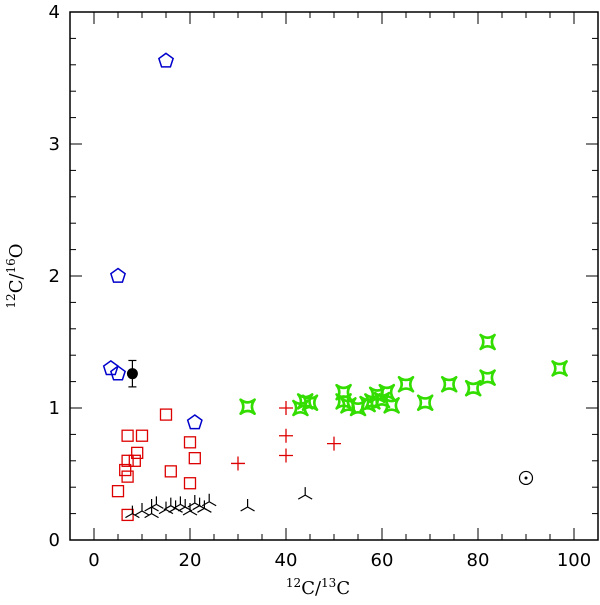 The width and height of the screenshot is (600, 605). I want to click on x-tick-label: 40, so click(286, 560).